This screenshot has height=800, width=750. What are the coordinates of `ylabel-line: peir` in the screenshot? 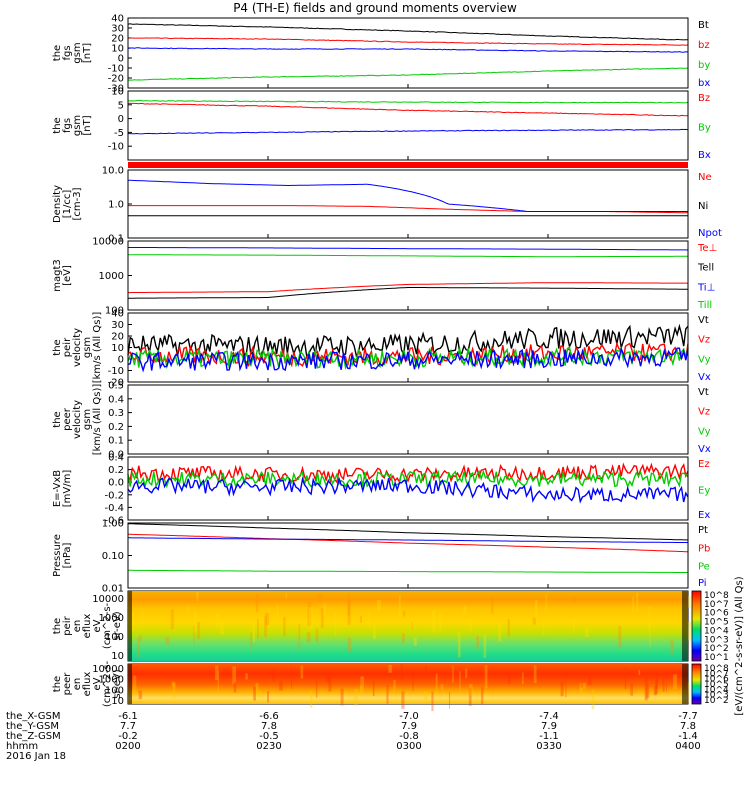 It's located at (67, 347).